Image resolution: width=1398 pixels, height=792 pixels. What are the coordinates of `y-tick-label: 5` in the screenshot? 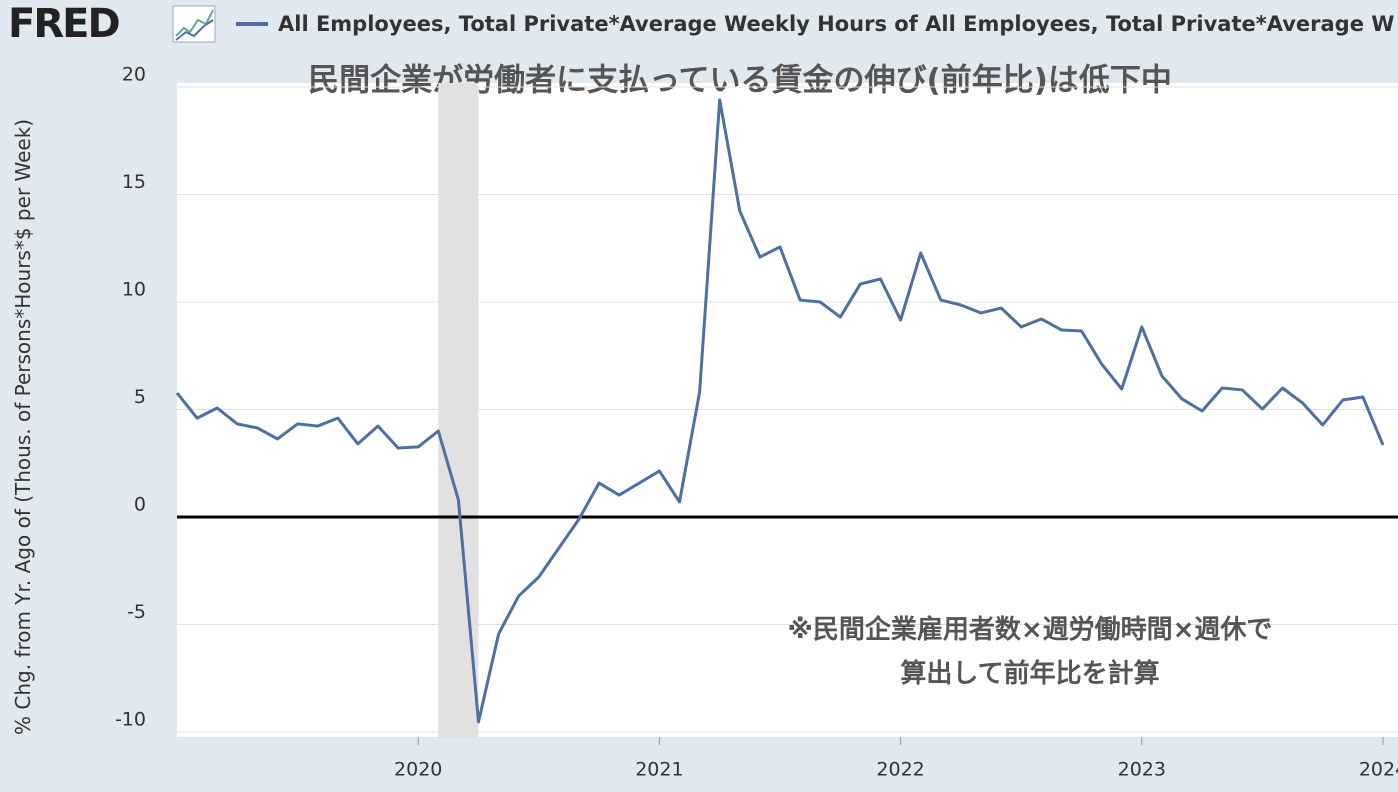 It's located at (140, 397).